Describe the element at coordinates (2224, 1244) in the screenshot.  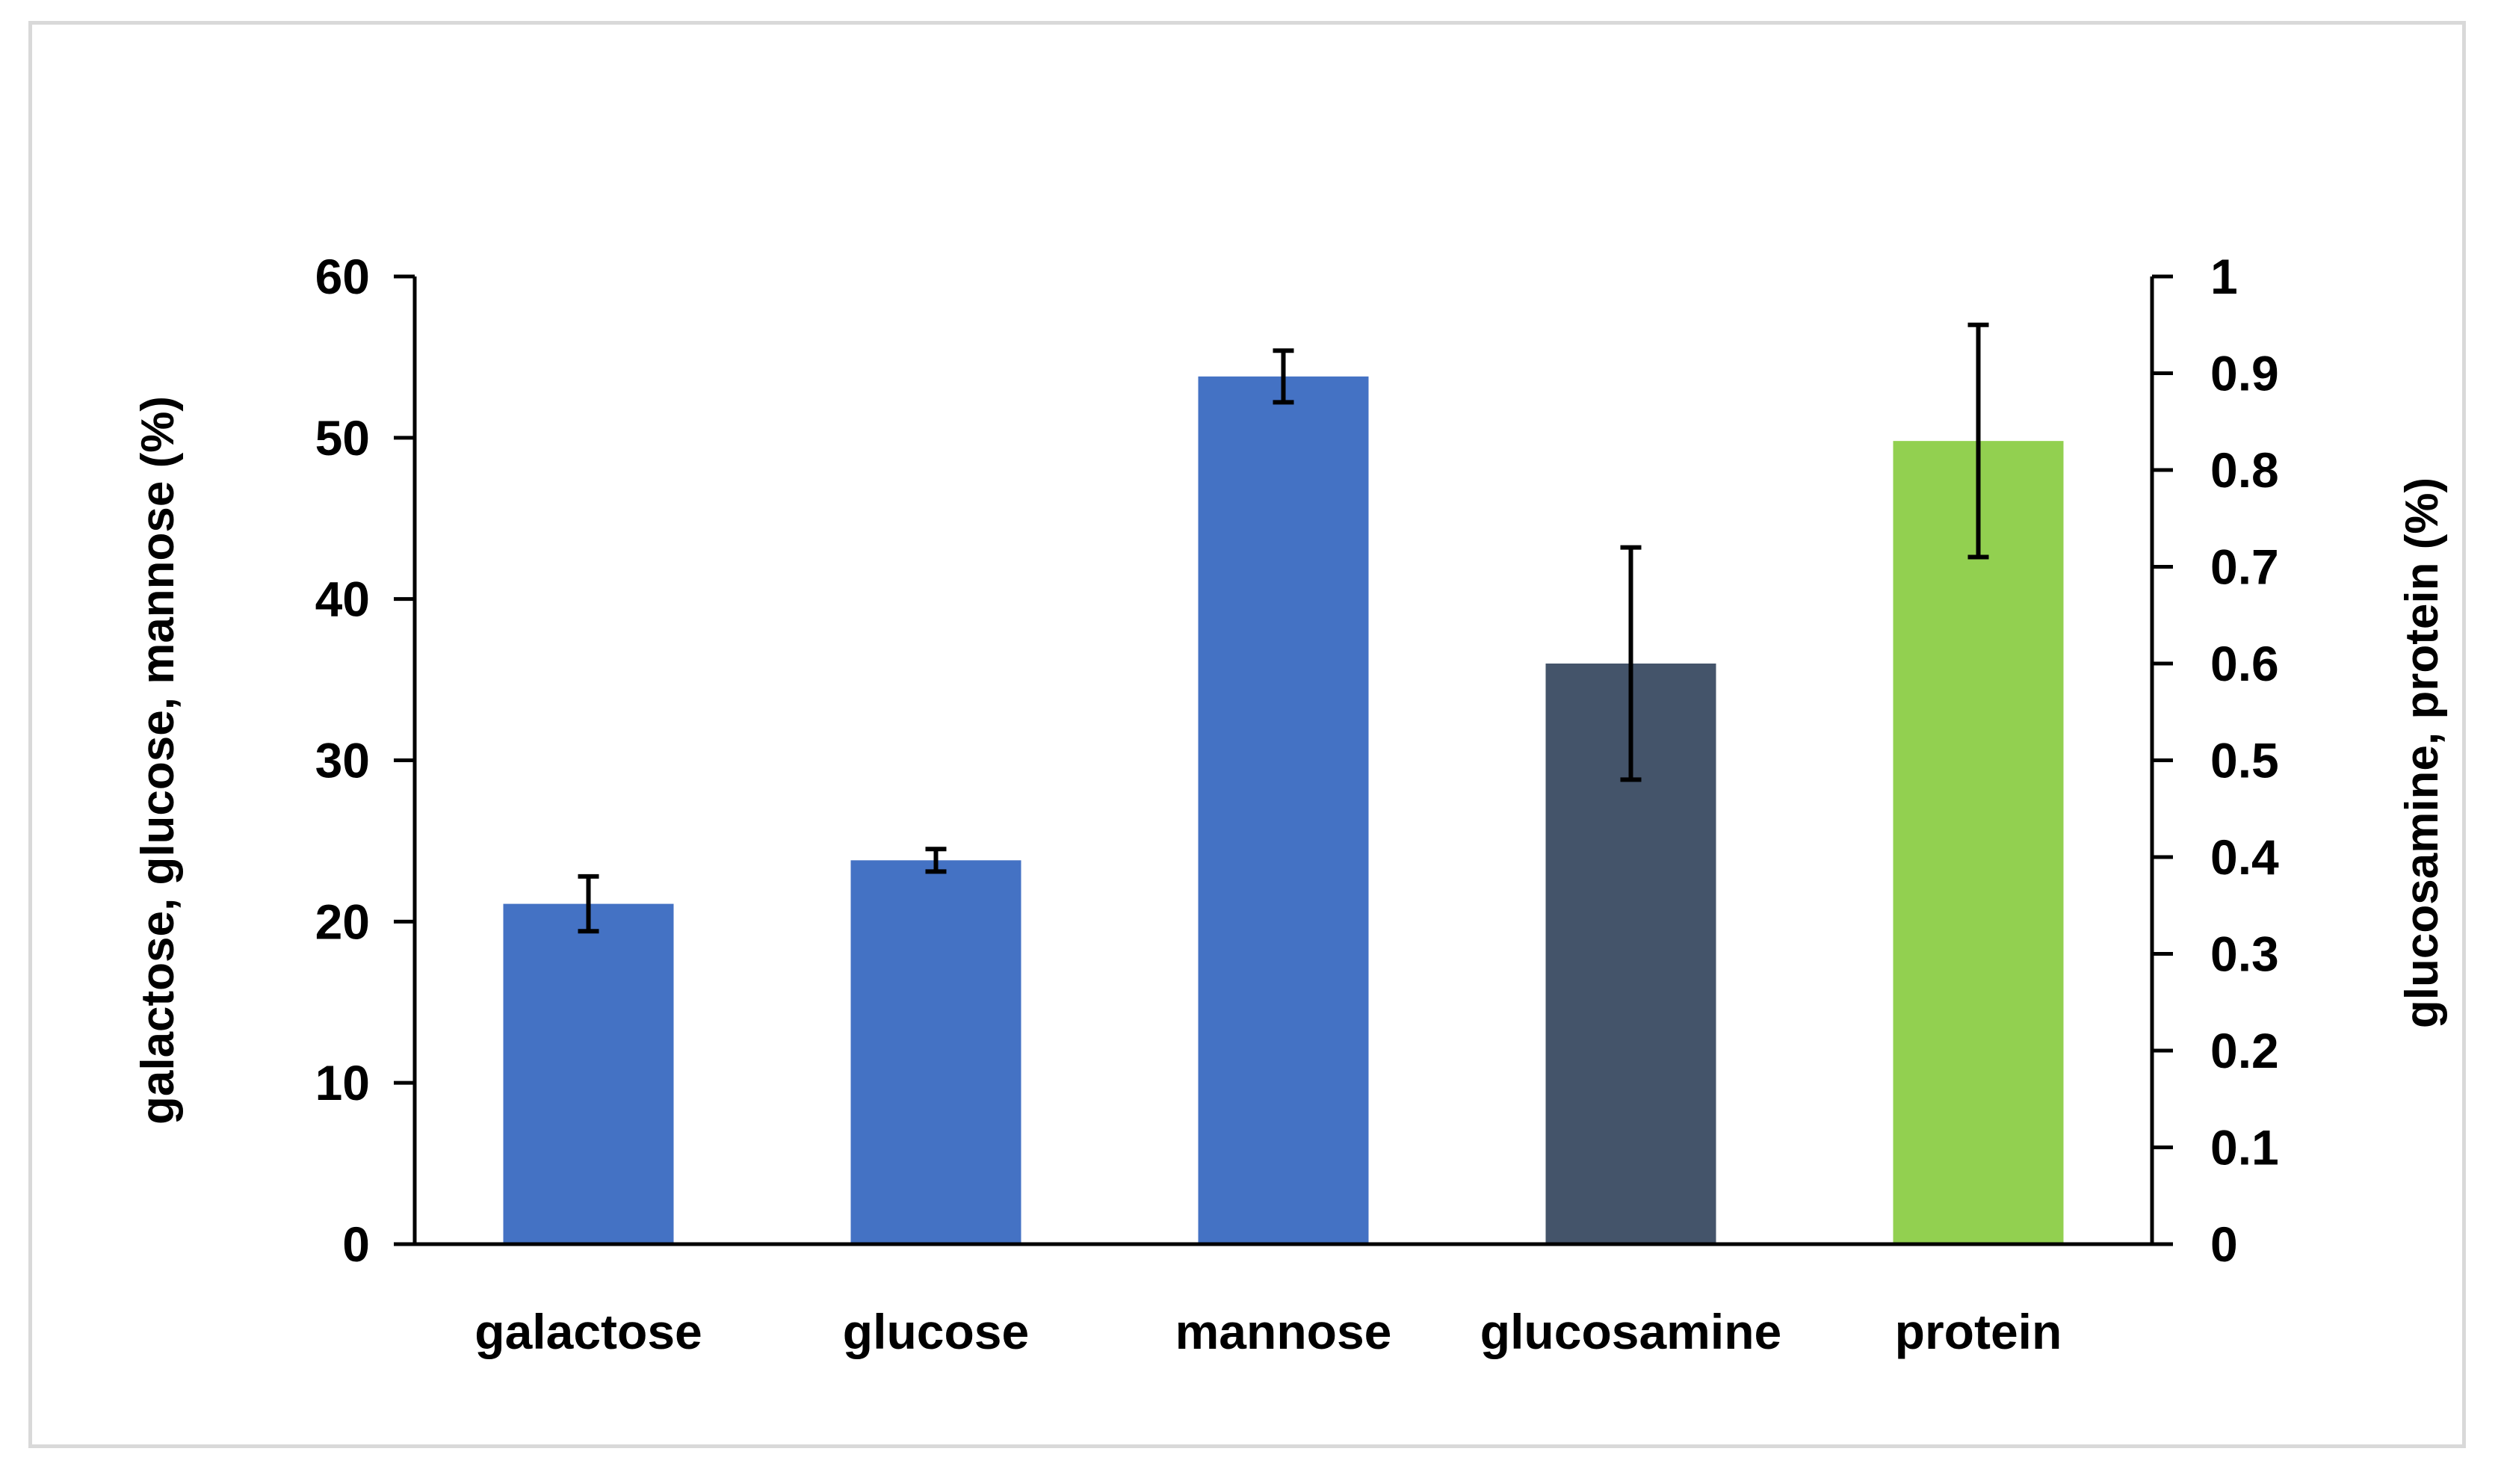
I see `right-tick-label: 0` at that location.